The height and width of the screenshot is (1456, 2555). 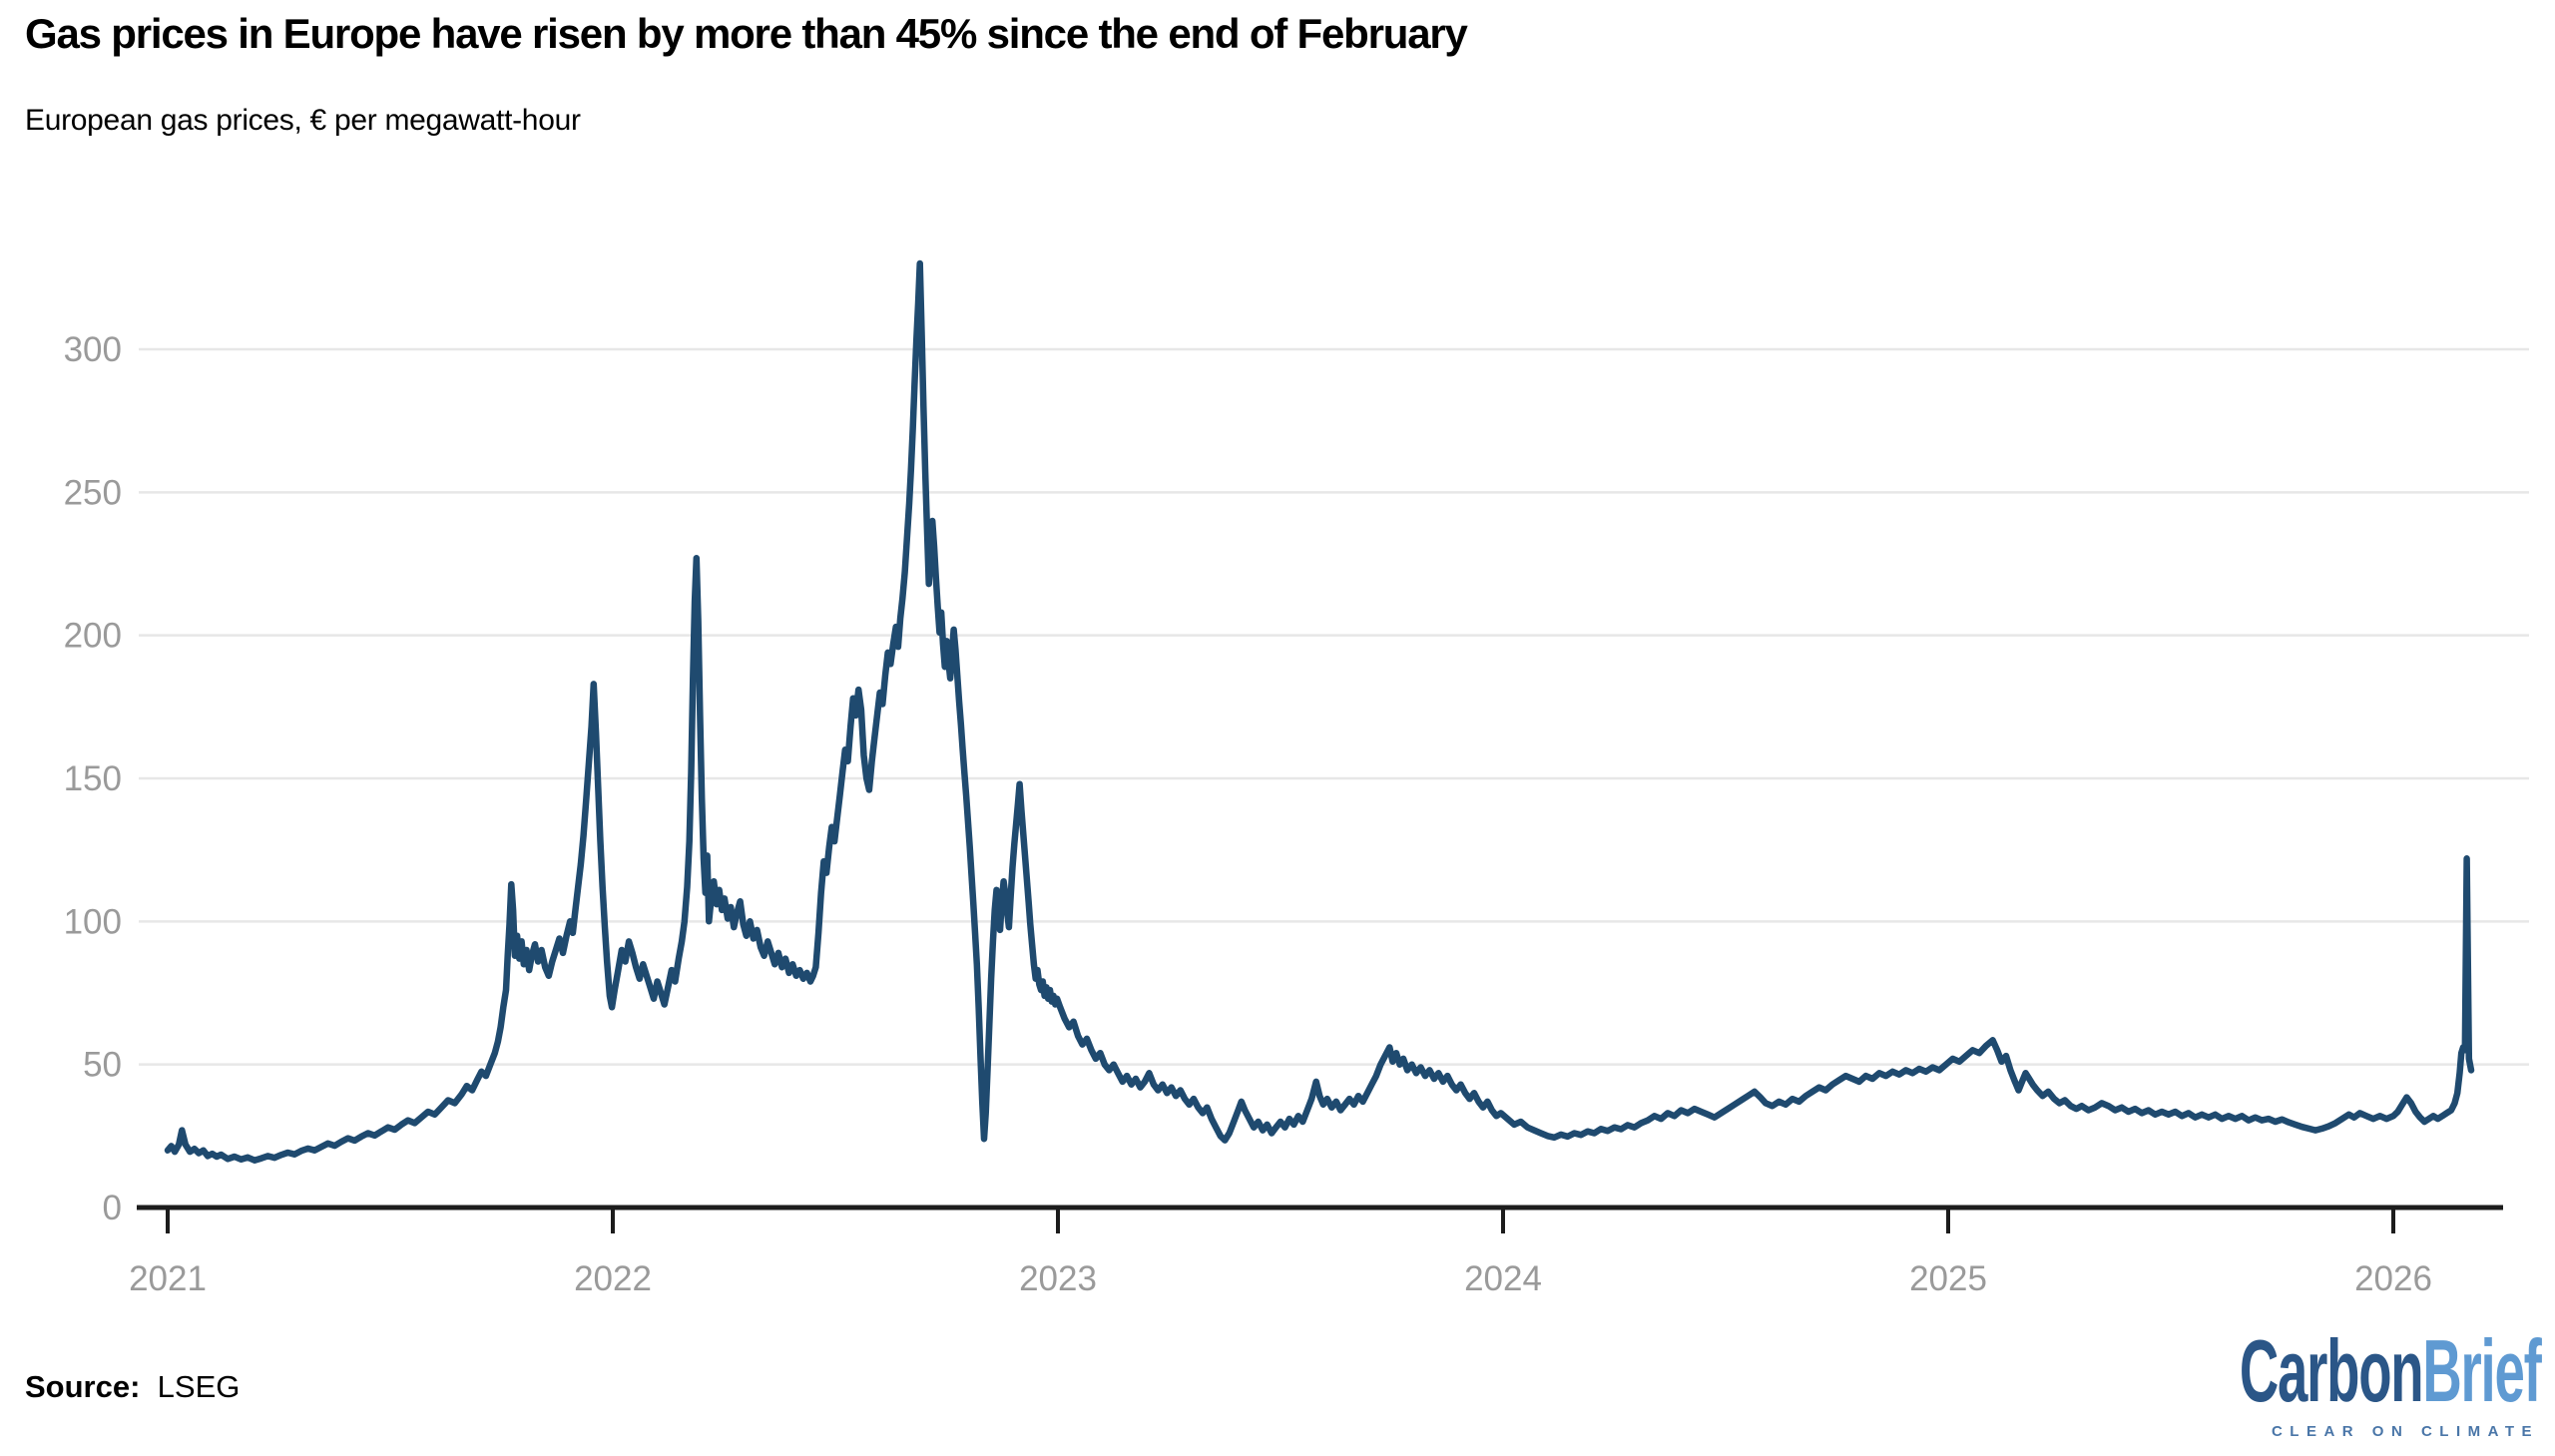 What do you see at coordinates (83, 1386) in the screenshot?
I see `source-label: Source:` at bounding box center [83, 1386].